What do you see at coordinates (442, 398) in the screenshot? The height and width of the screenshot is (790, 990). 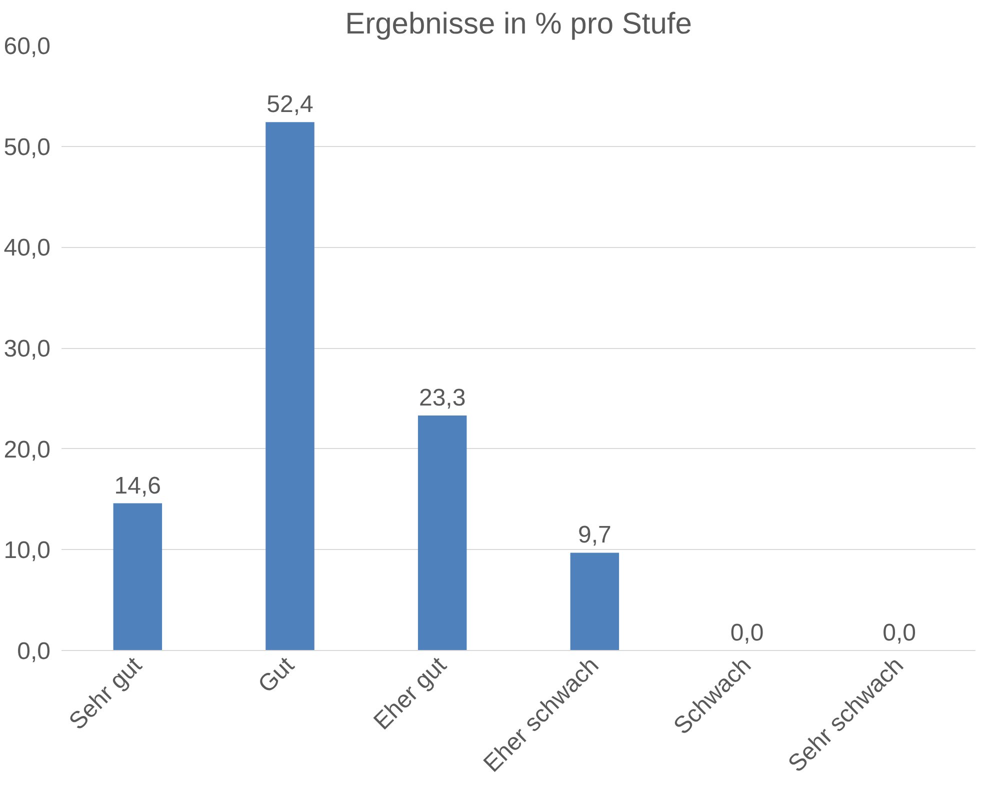 I see `data-label: 23,3` at bounding box center [442, 398].